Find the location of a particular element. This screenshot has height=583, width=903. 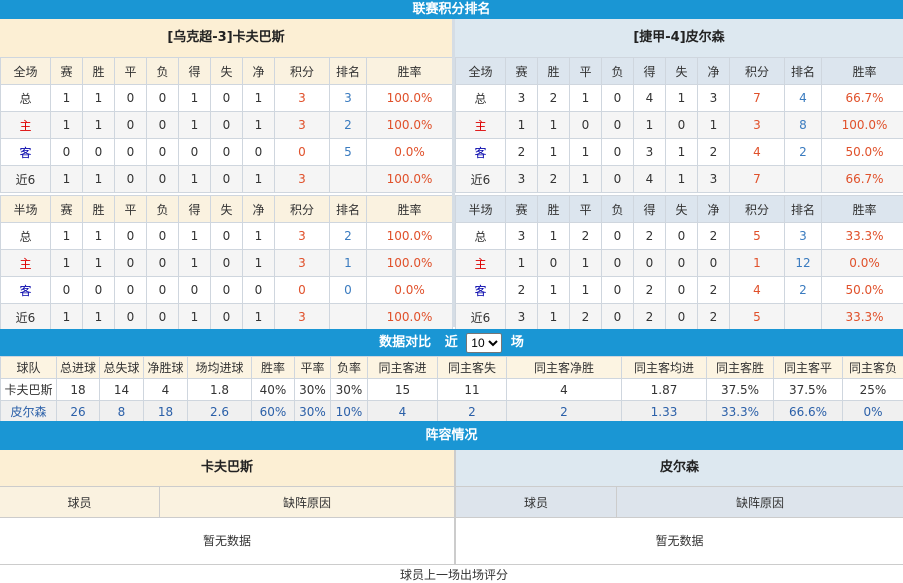

column-header: 场均进球 is located at coordinates (220, 368).